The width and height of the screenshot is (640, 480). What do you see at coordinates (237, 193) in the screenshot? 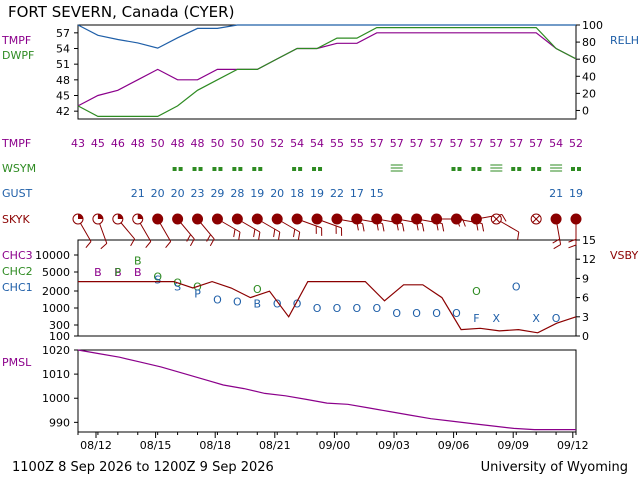
I see `gust-value: 28` at bounding box center [237, 193].